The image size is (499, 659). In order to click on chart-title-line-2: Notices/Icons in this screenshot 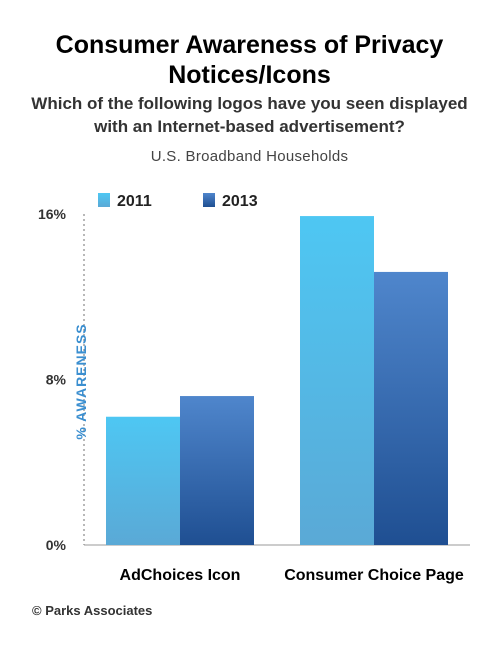, I will do `click(249, 75)`.